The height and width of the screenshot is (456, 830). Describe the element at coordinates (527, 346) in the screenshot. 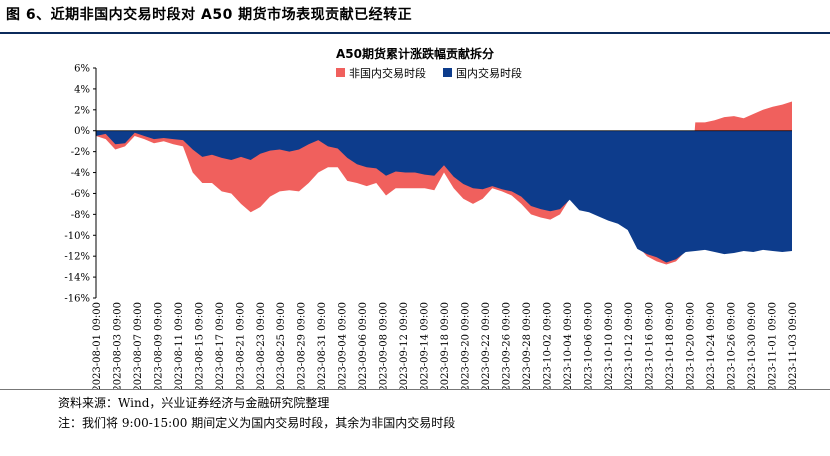

I see `x-tick-label: 2023-09-28 09:00` at that location.